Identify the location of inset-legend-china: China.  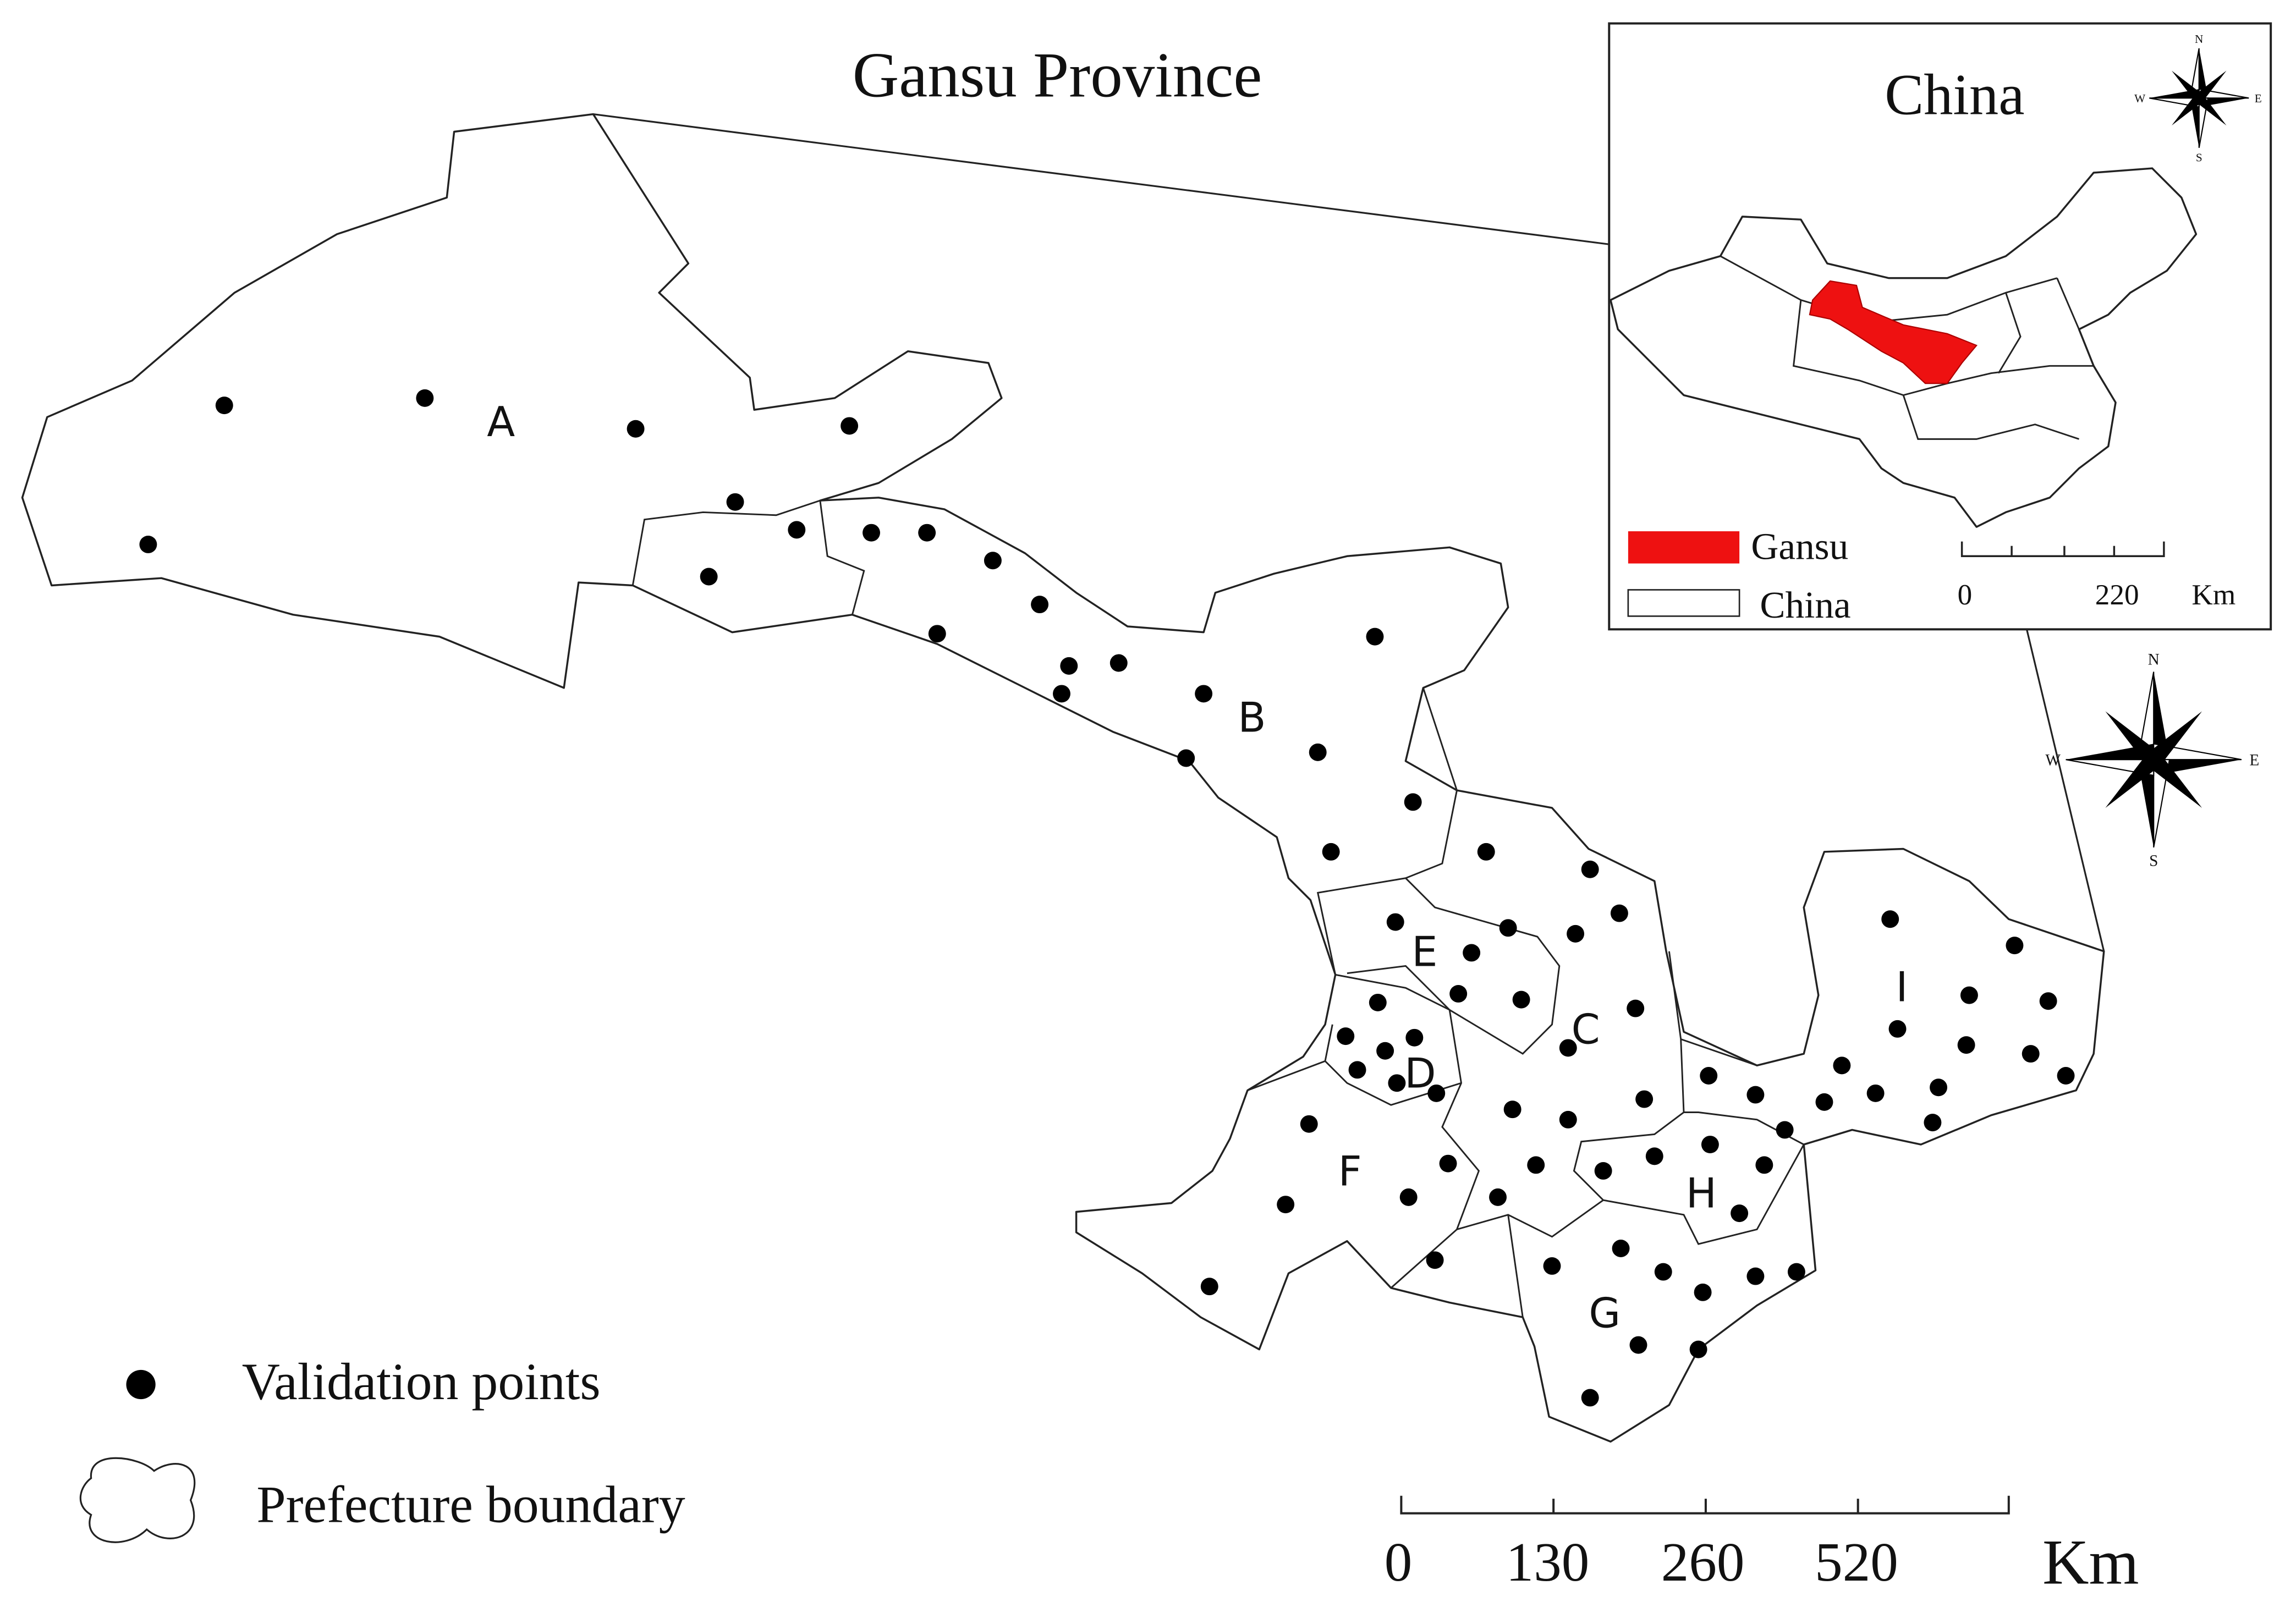
(1805, 605).